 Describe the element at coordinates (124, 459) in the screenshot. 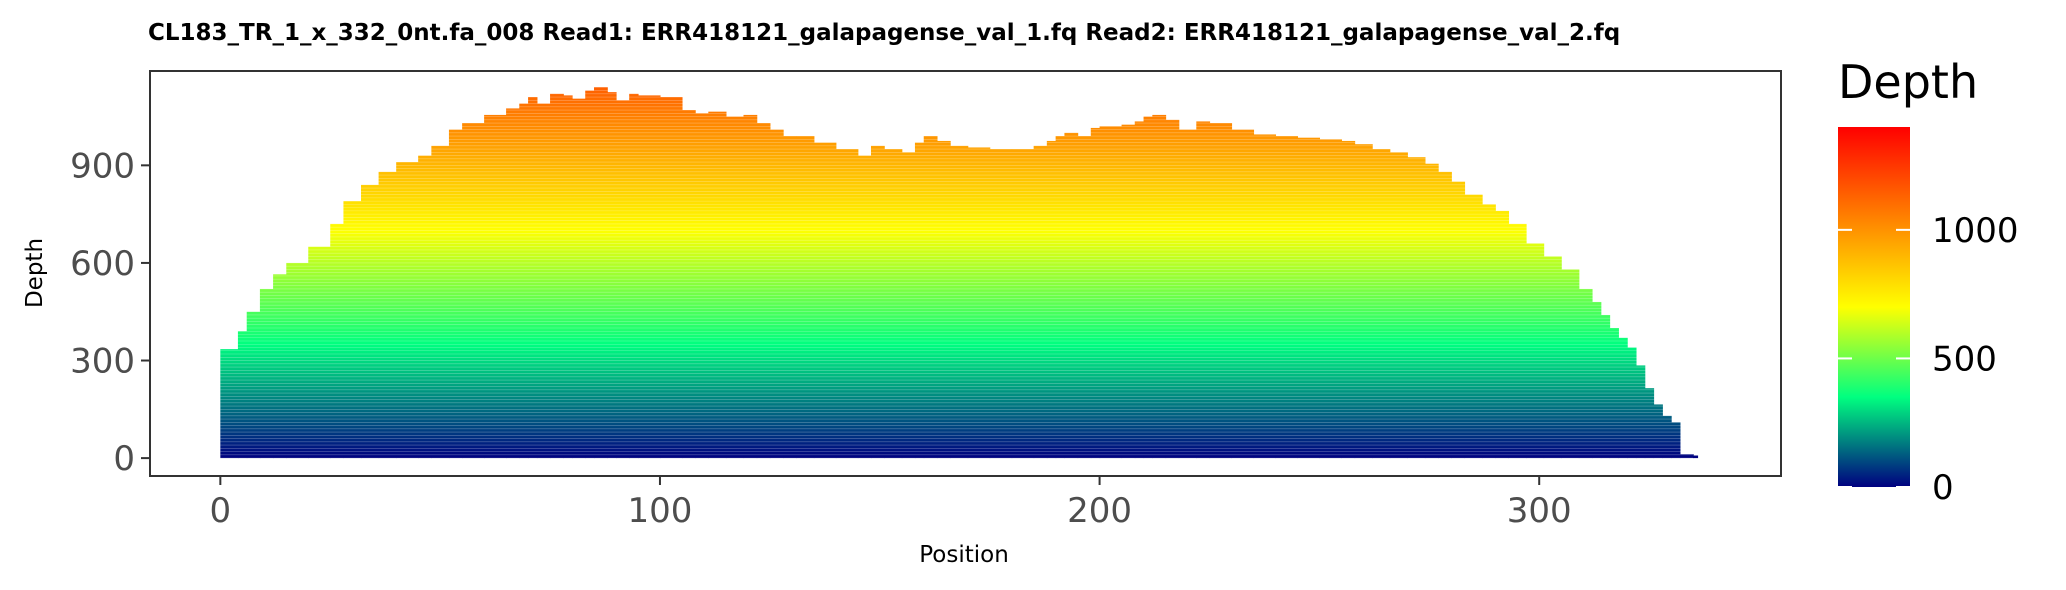

I see `y-tick-label: 0` at that location.